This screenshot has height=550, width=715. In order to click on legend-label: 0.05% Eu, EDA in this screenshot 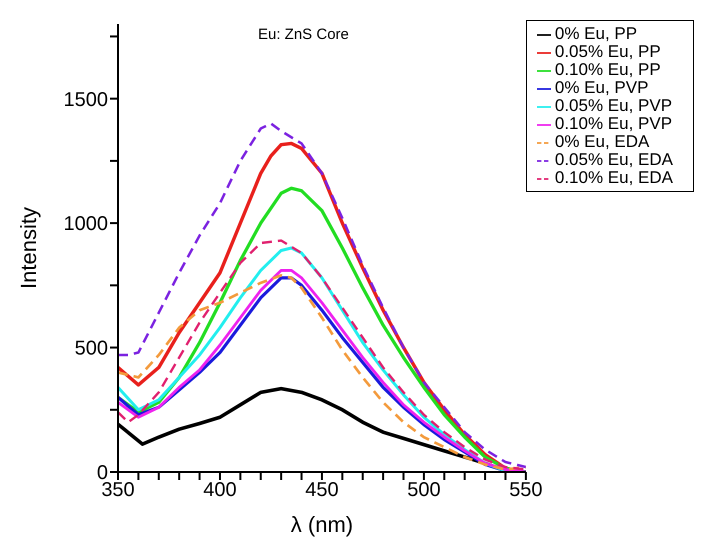, I will do `click(613, 159)`.